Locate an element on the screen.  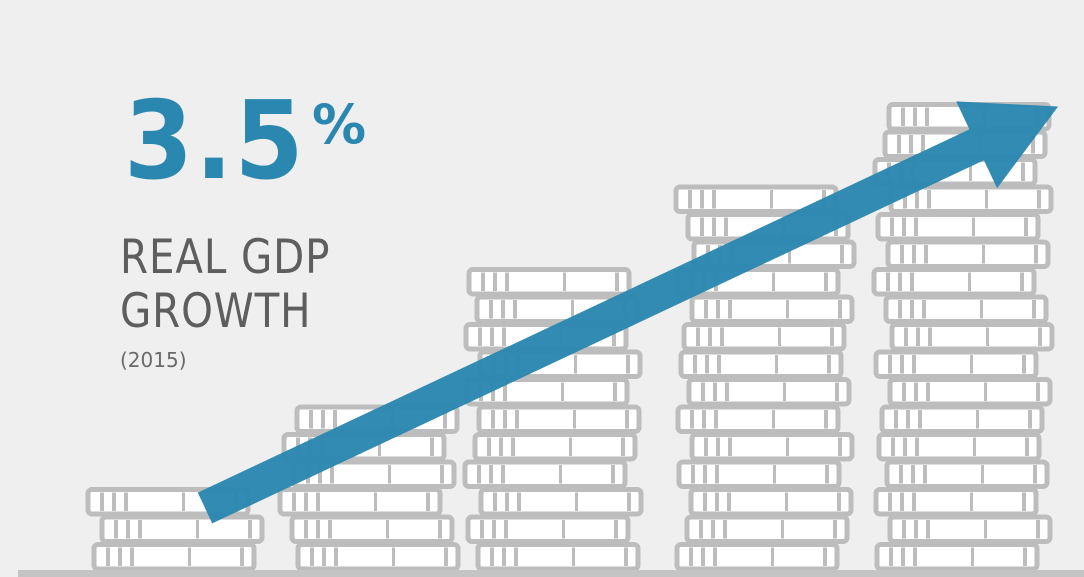
percent-sign: % is located at coordinates (339, 124).